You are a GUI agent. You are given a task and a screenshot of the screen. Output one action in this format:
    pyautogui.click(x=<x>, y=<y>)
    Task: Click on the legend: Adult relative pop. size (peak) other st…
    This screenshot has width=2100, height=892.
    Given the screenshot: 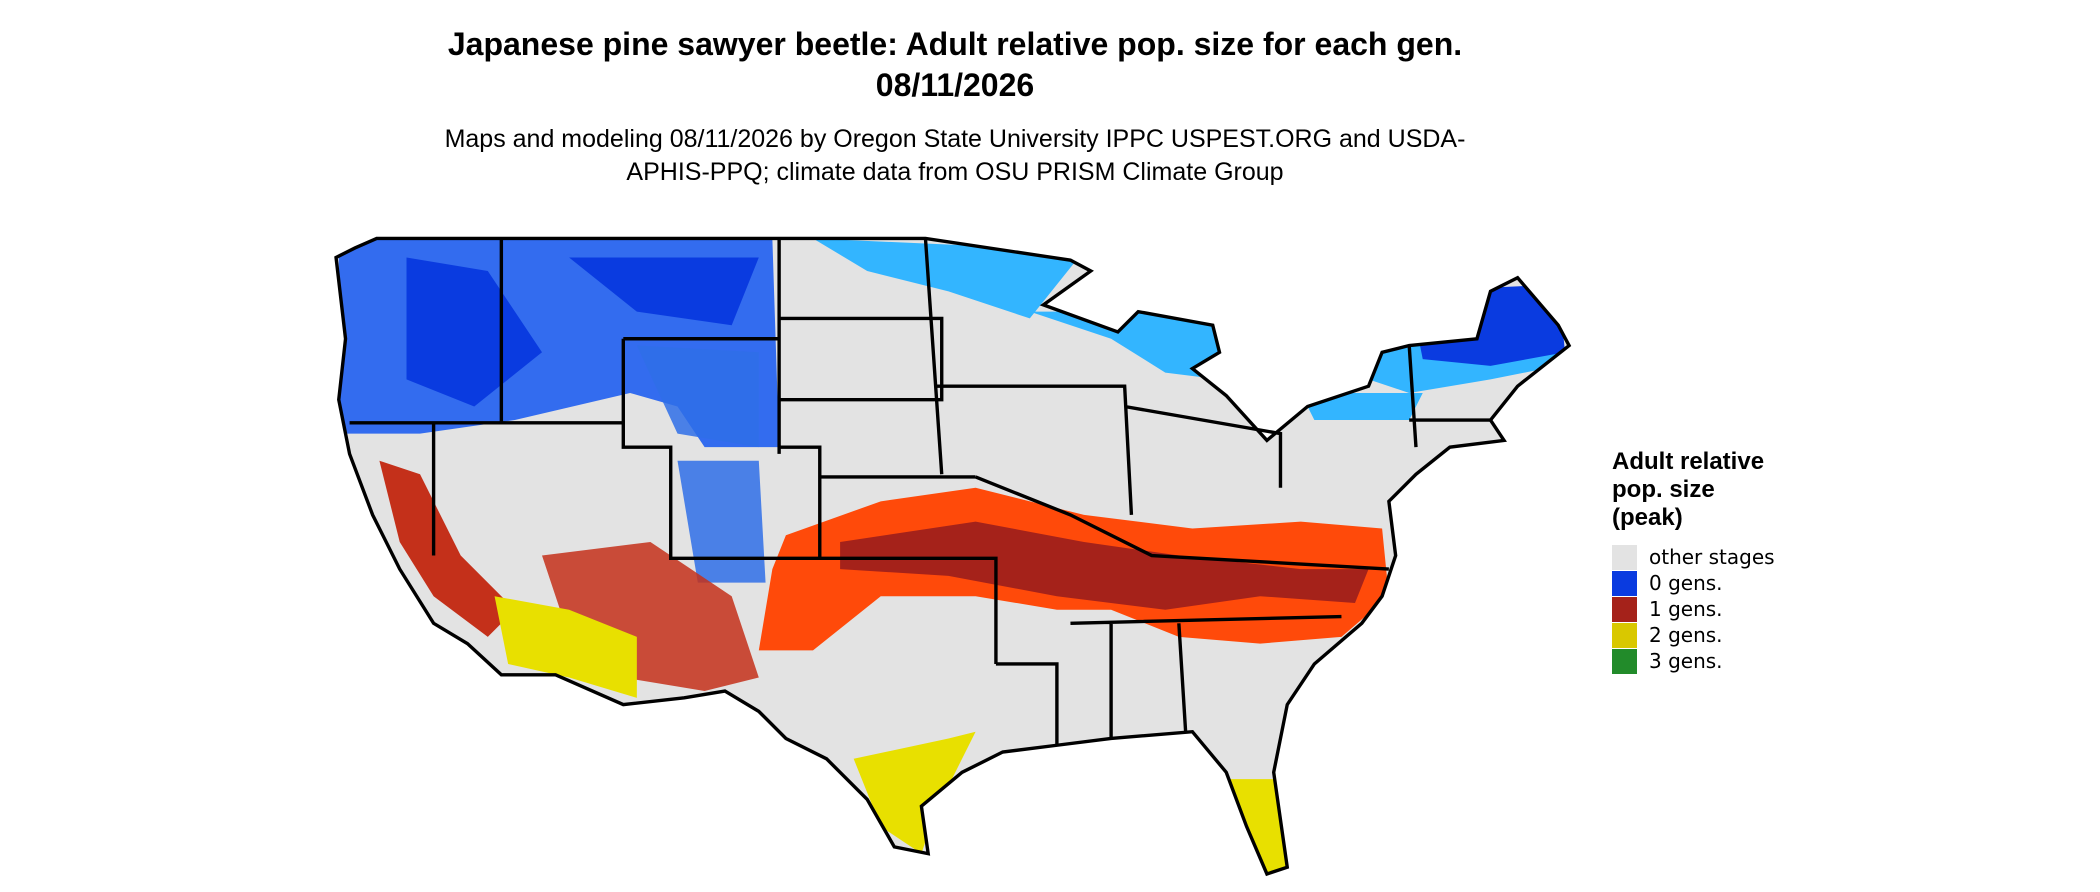 What is the action you would take?
    pyautogui.click(x=1699, y=561)
    